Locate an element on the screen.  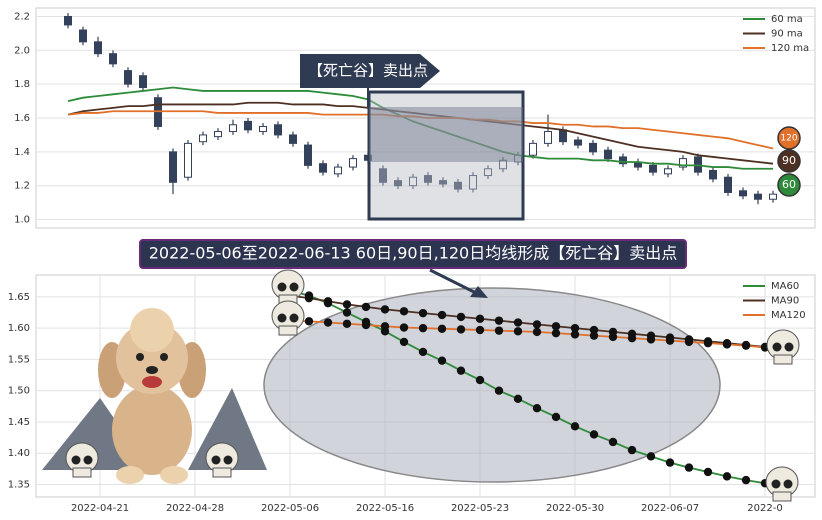
y-tick-label: 2.0 is located at coordinates (22, 50).